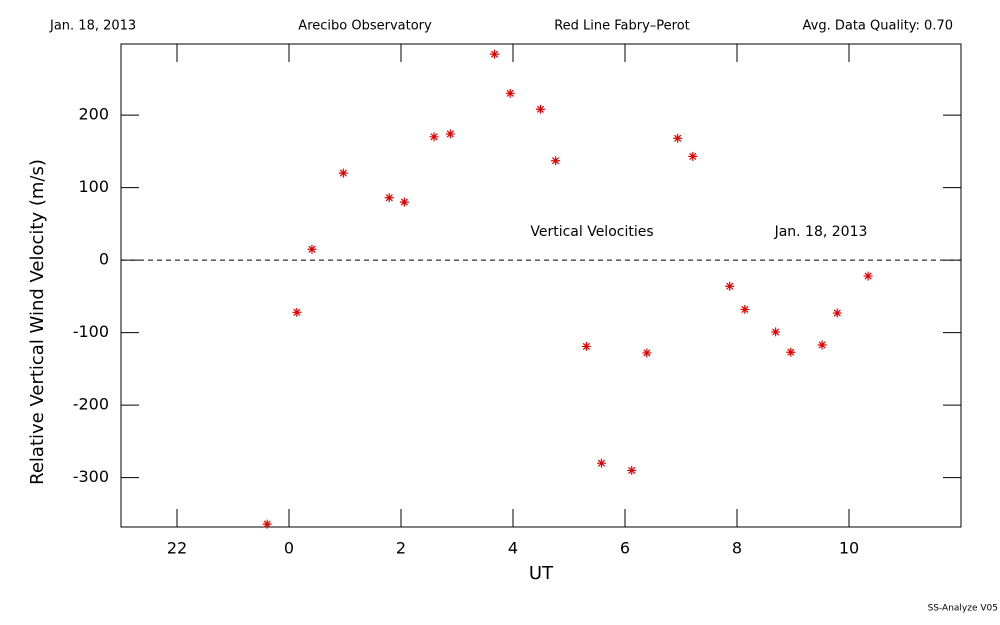 This screenshot has width=1000, height=625. What do you see at coordinates (93, 186) in the screenshot?
I see `y-tick-label: 100` at bounding box center [93, 186].